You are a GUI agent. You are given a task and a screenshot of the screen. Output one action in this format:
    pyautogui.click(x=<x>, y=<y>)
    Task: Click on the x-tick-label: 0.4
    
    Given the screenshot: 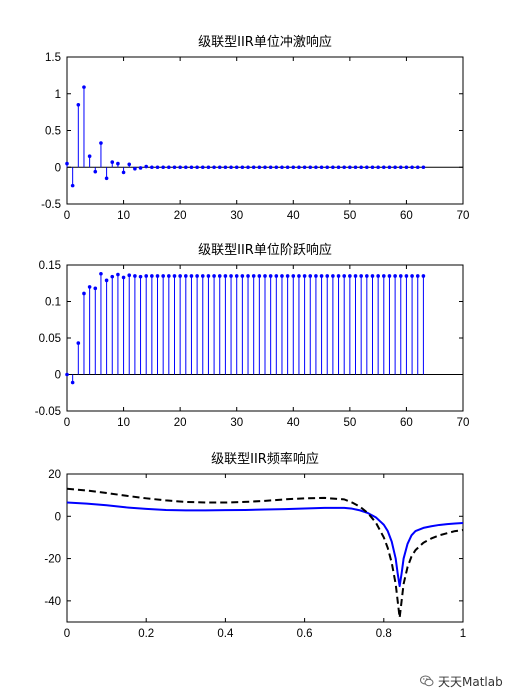 What is the action you would take?
    pyautogui.click(x=225, y=634)
    